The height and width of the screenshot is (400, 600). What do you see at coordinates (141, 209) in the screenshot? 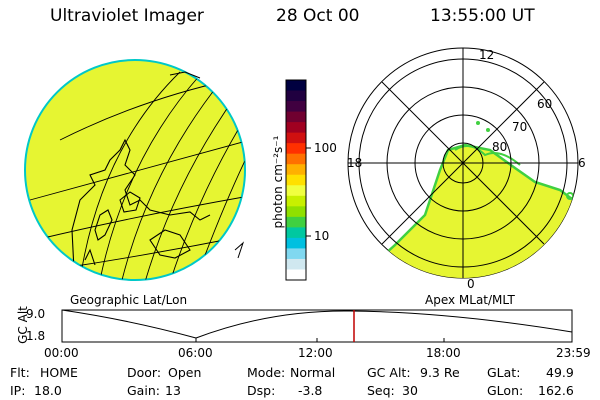
I see `coastlines` at bounding box center [141, 209].